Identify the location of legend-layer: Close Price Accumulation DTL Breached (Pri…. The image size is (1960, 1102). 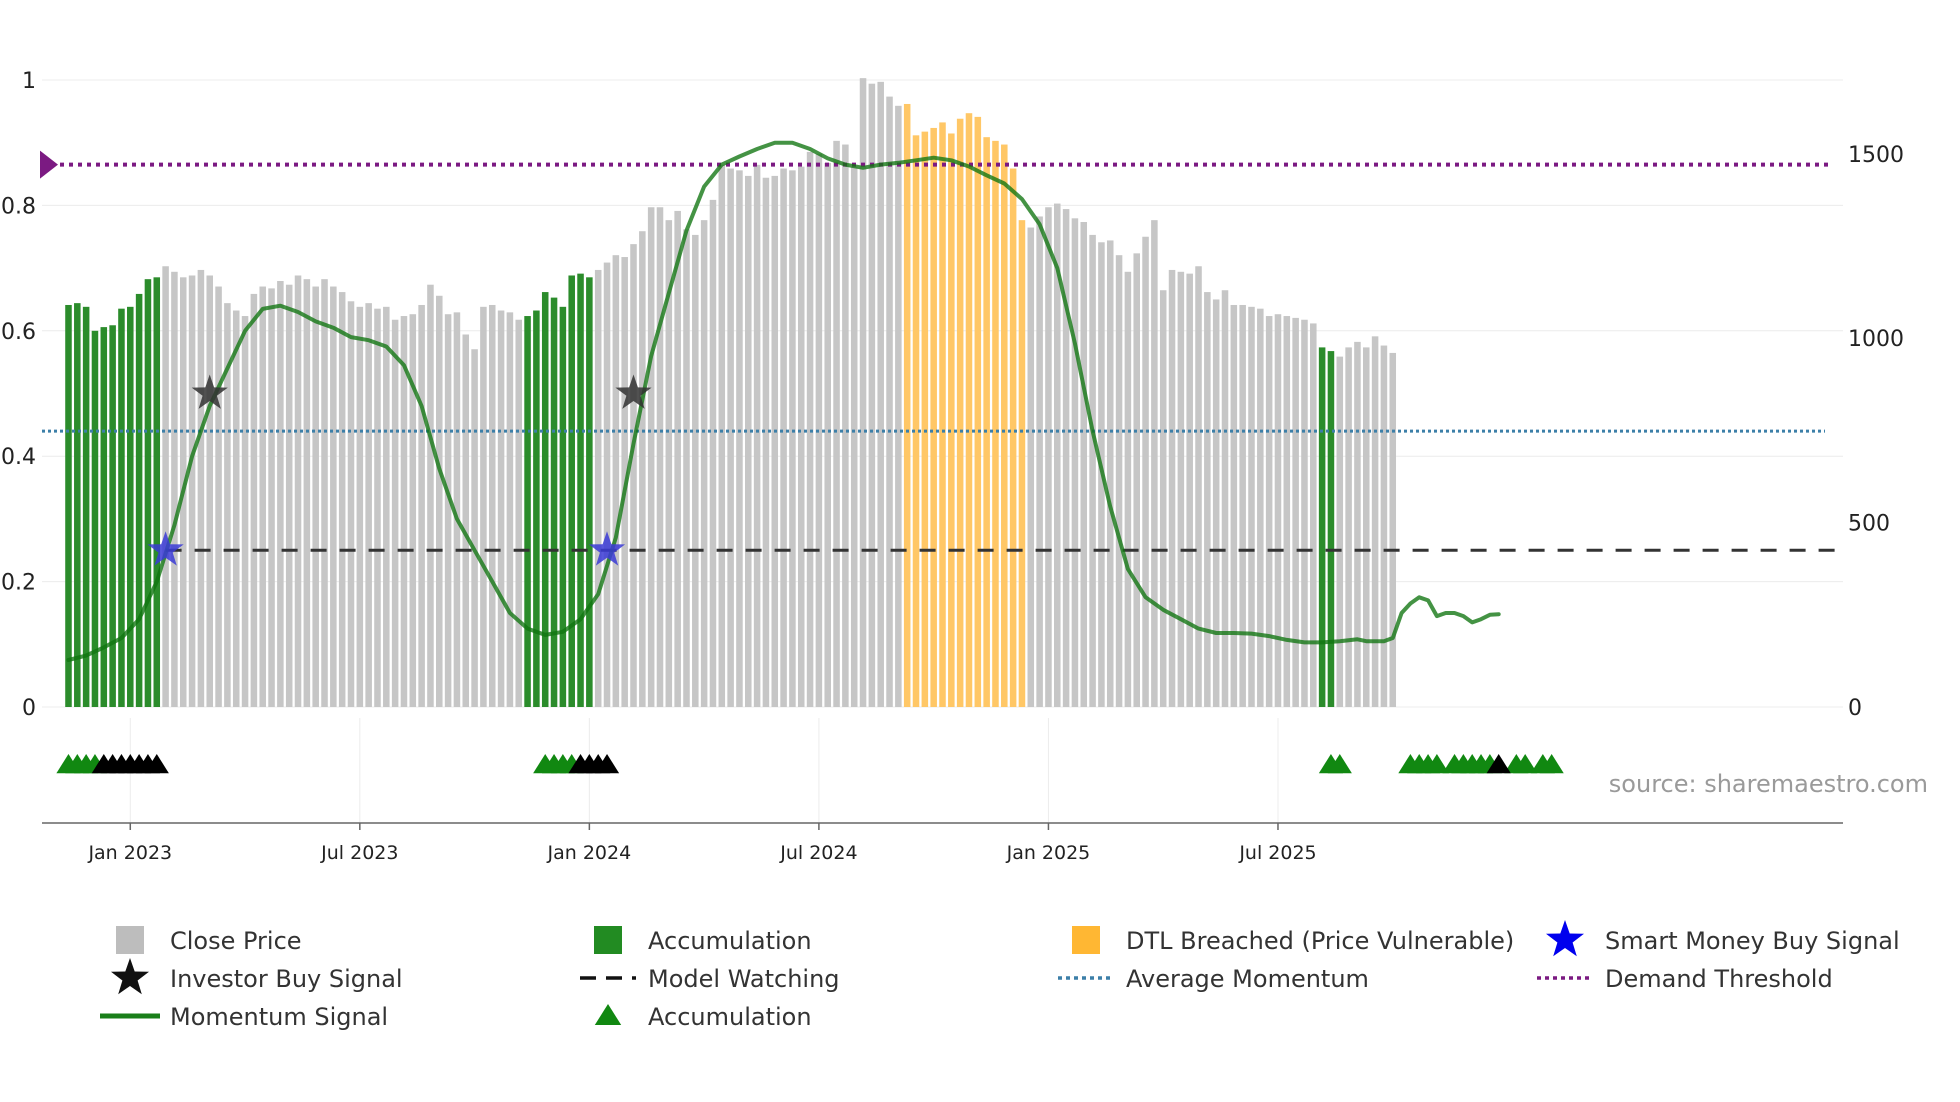
(1000, 975).